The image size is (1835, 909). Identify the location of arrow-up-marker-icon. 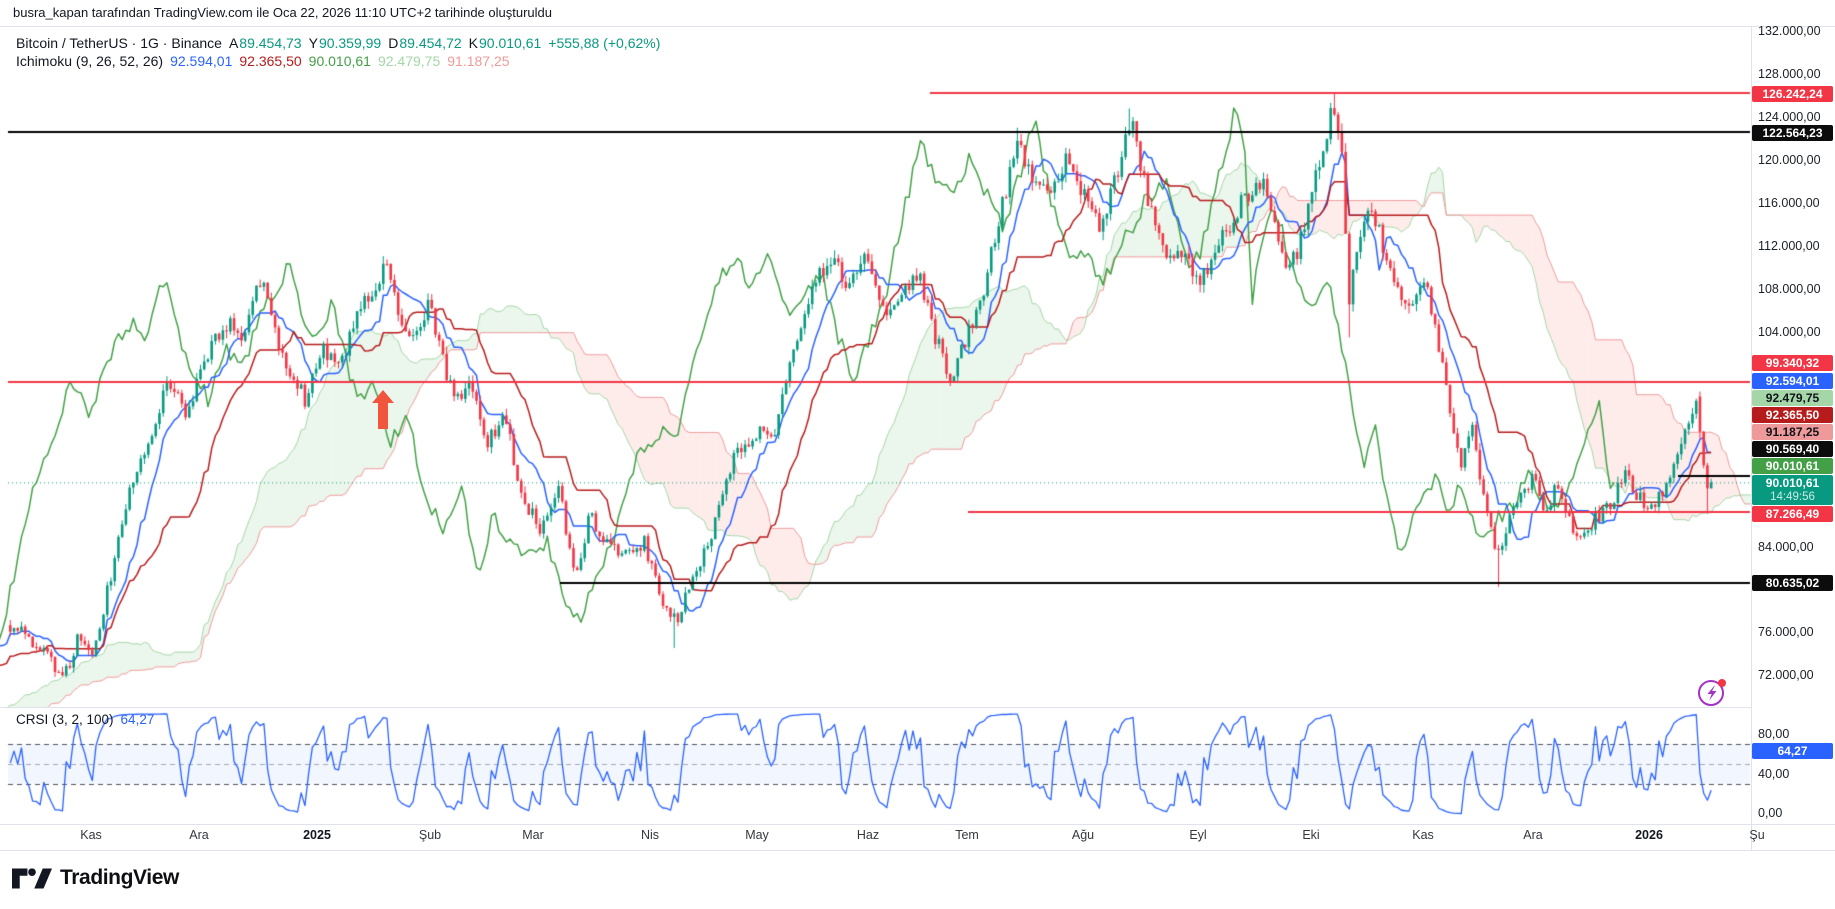
(383, 412).